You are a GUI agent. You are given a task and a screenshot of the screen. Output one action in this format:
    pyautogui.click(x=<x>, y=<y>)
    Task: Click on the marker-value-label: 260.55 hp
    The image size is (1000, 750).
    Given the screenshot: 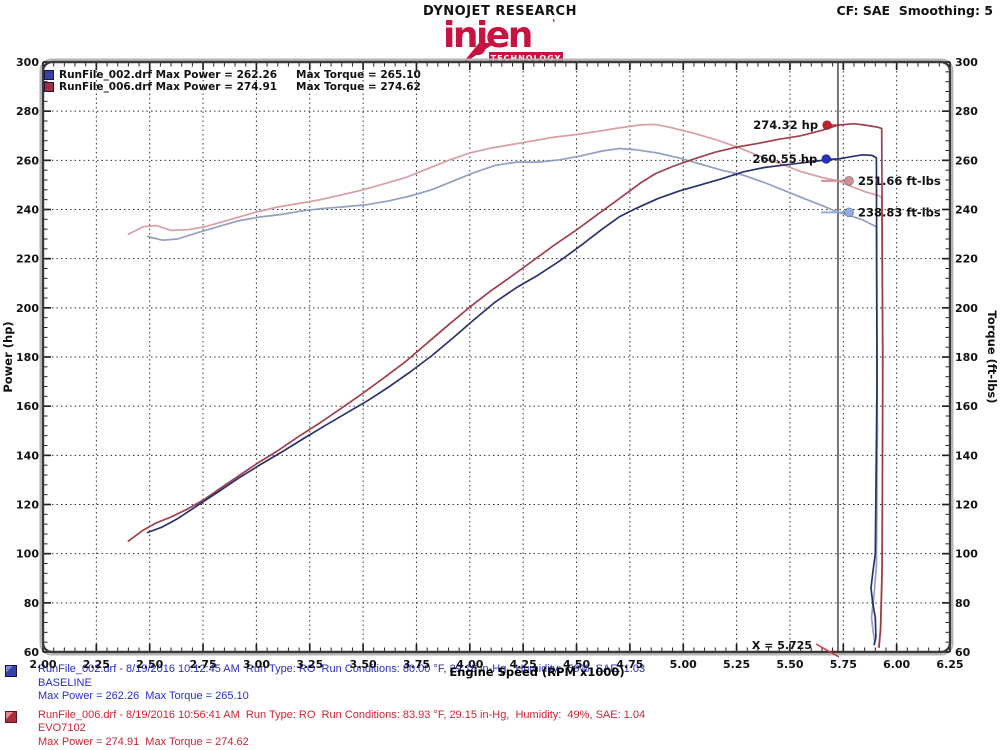 What is the action you would take?
    pyautogui.click(x=784, y=159)
    